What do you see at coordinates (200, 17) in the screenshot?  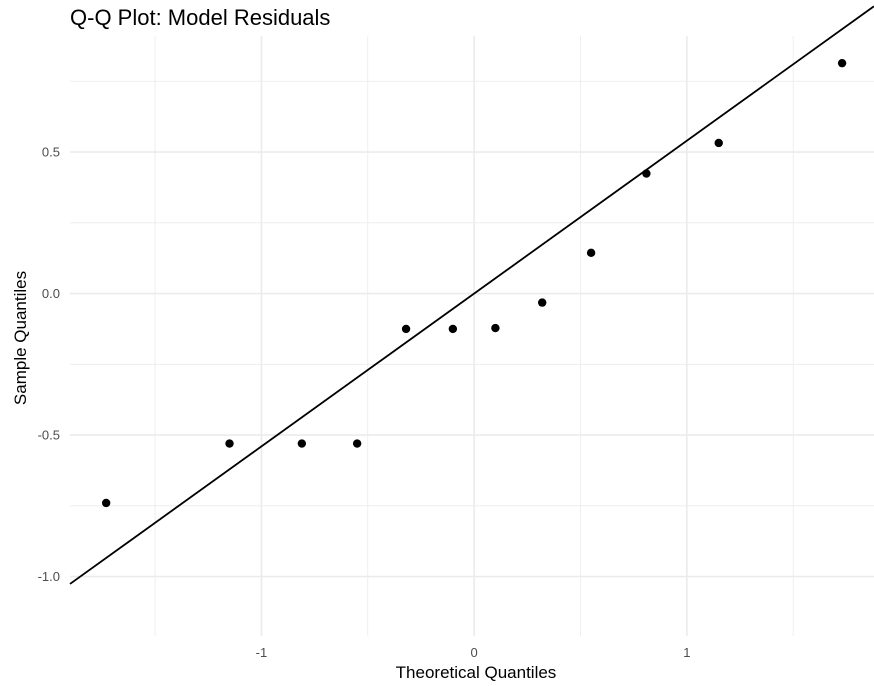 I see `chart-title: Q-Q Plot: Model Residuals` at bounding box center [200, 17].